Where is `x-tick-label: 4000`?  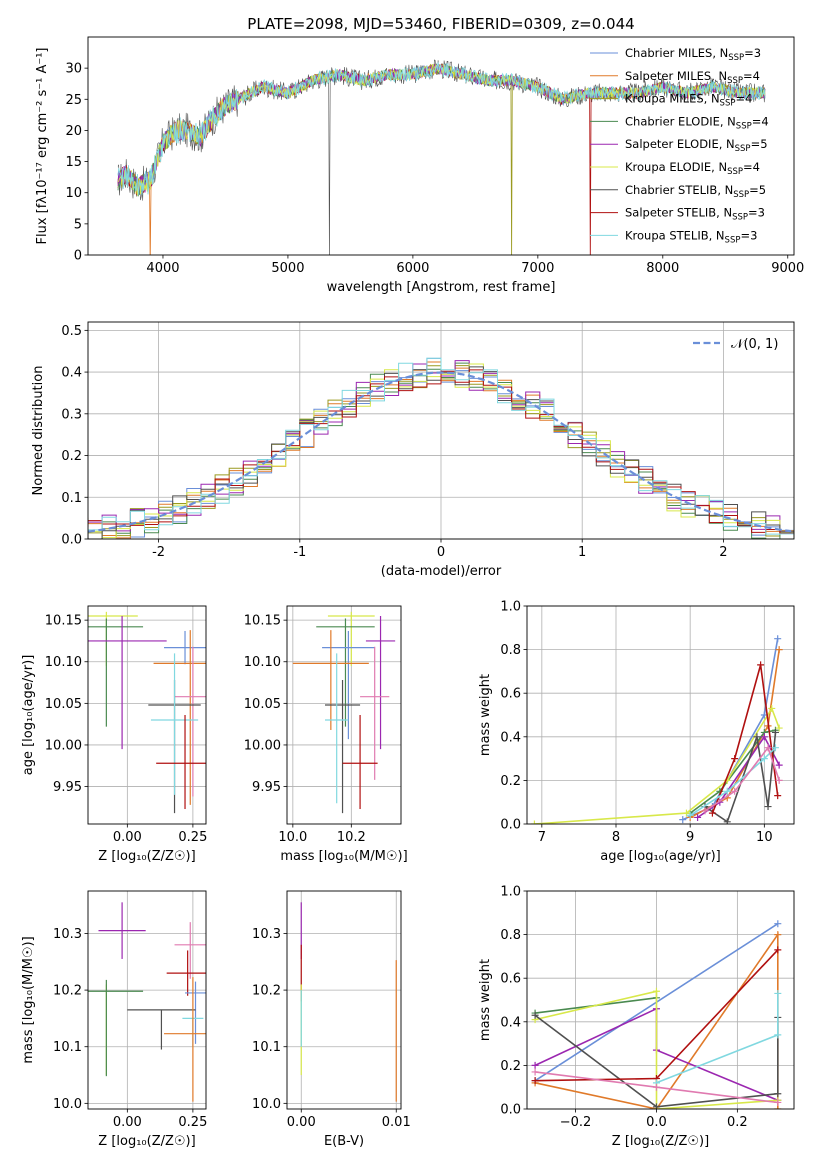 x-tick-label: 4000 is located at coordinates (162, 268).